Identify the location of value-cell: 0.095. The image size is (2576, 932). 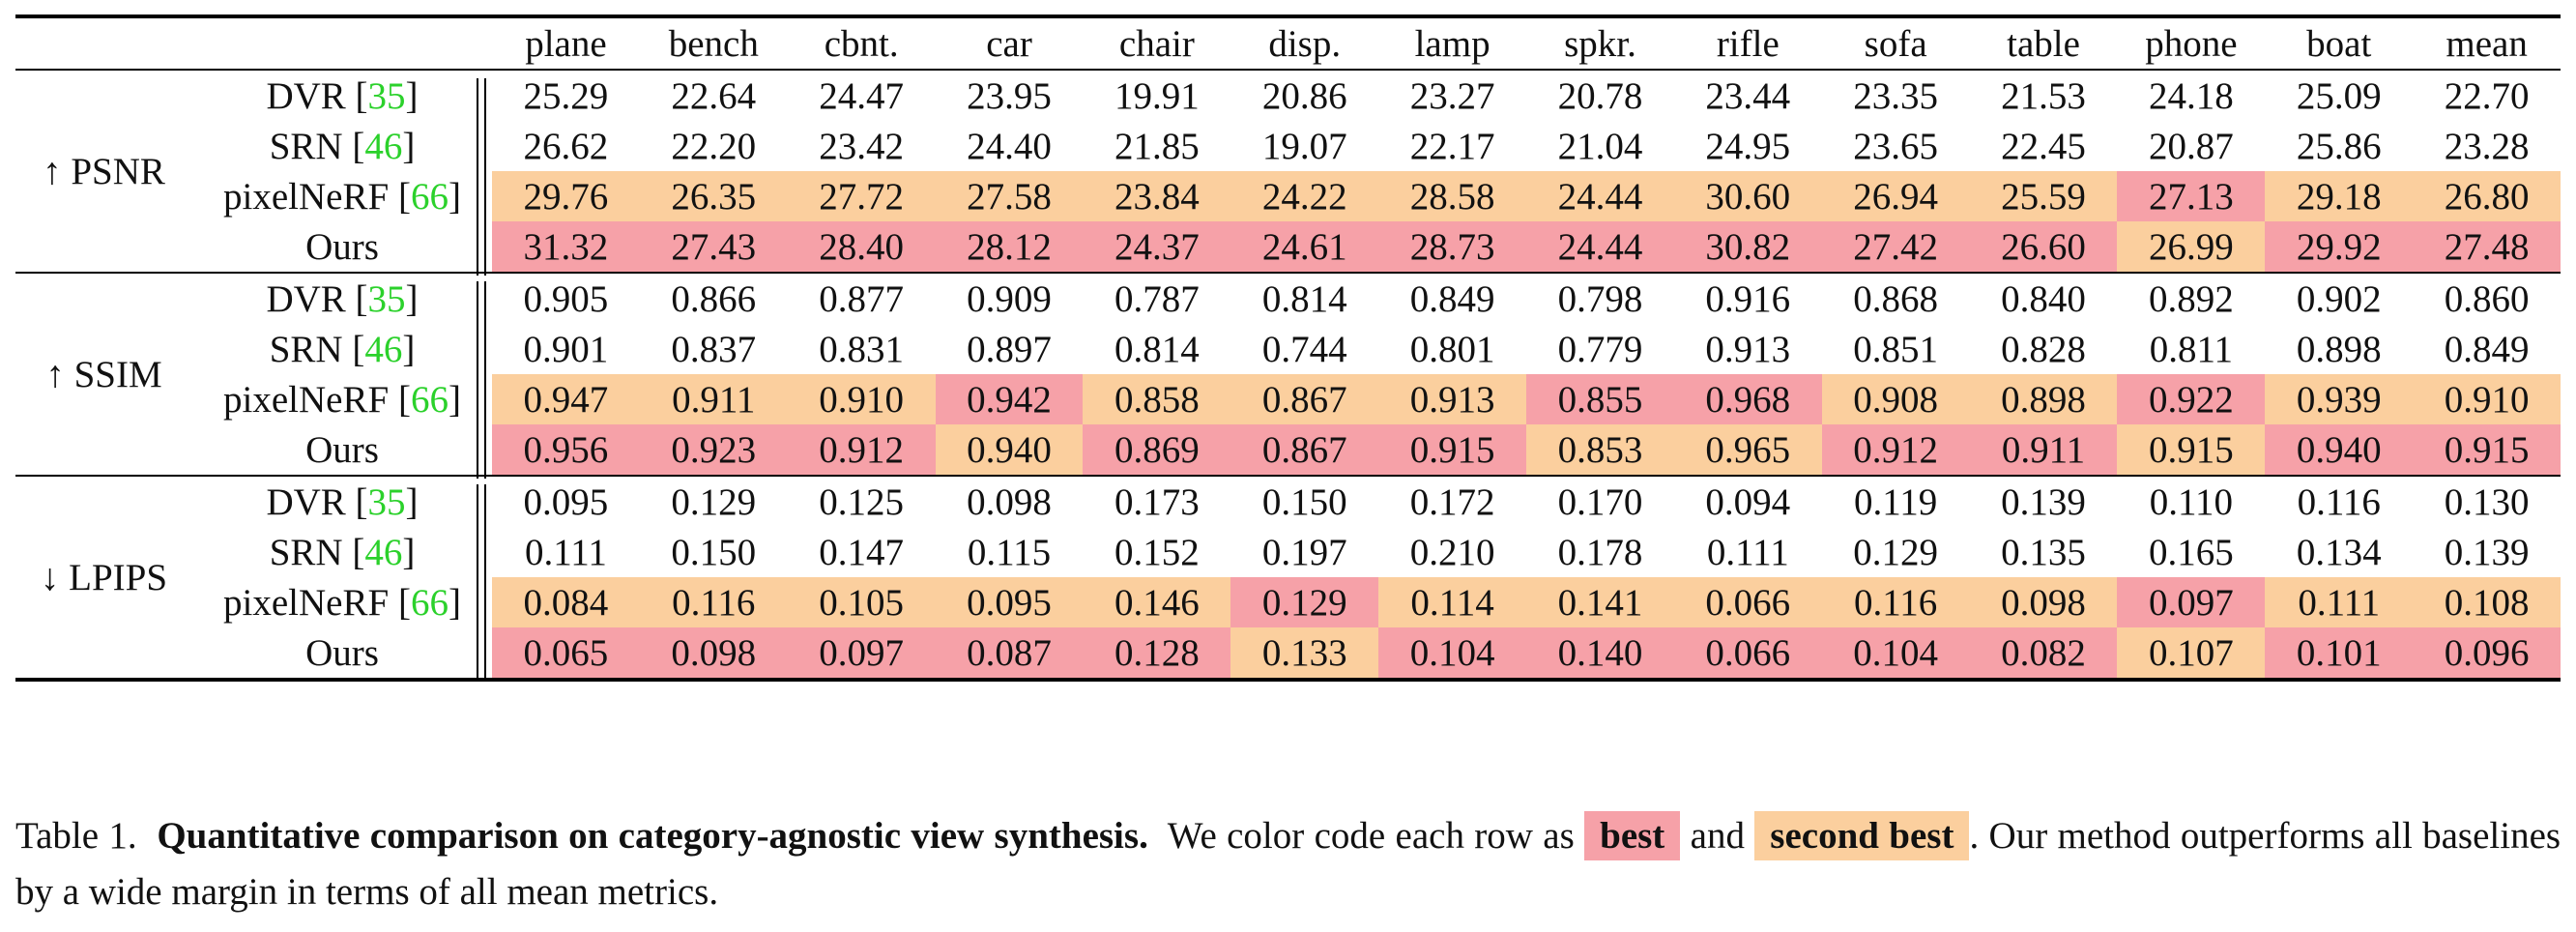
(566, 501).